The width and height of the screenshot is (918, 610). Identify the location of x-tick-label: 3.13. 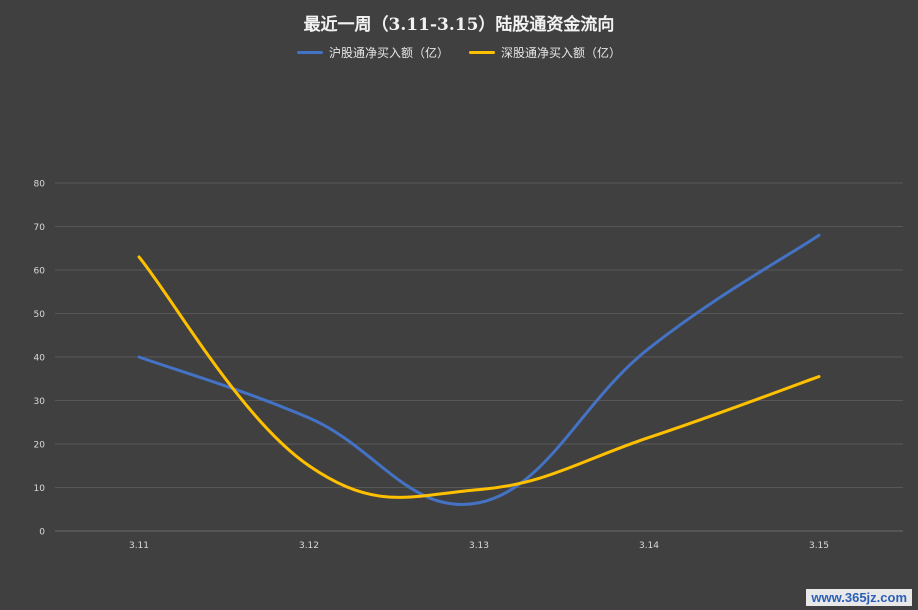
(479, 546).